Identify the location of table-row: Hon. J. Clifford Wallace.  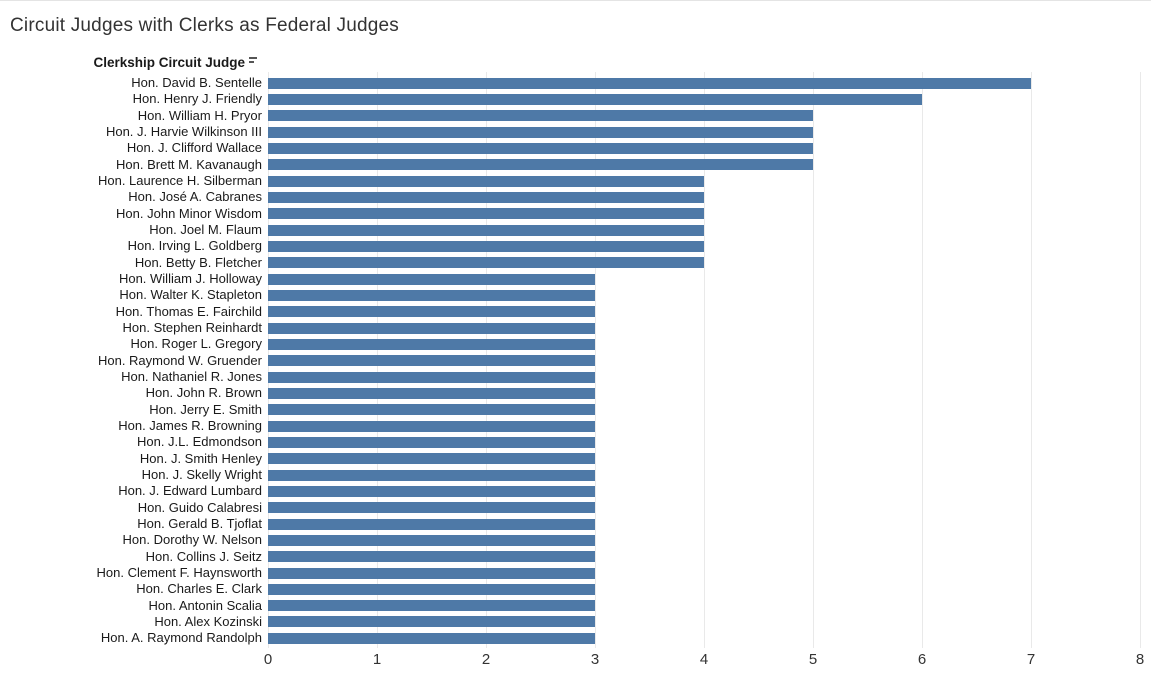
(575, 148).